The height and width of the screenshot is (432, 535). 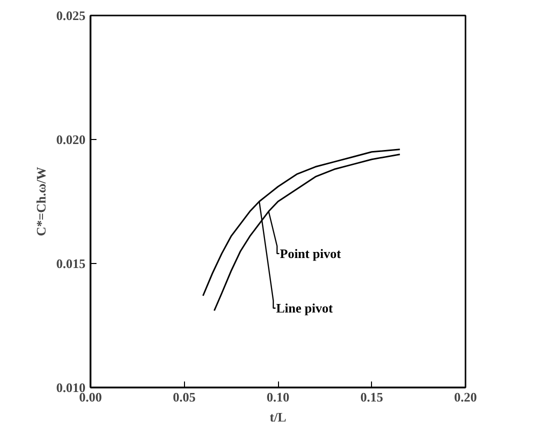 What do you see at coordinates (71, 15) in the screenshot?
I see `y-tick-label: 0.025` at bounding box center [71, 15].